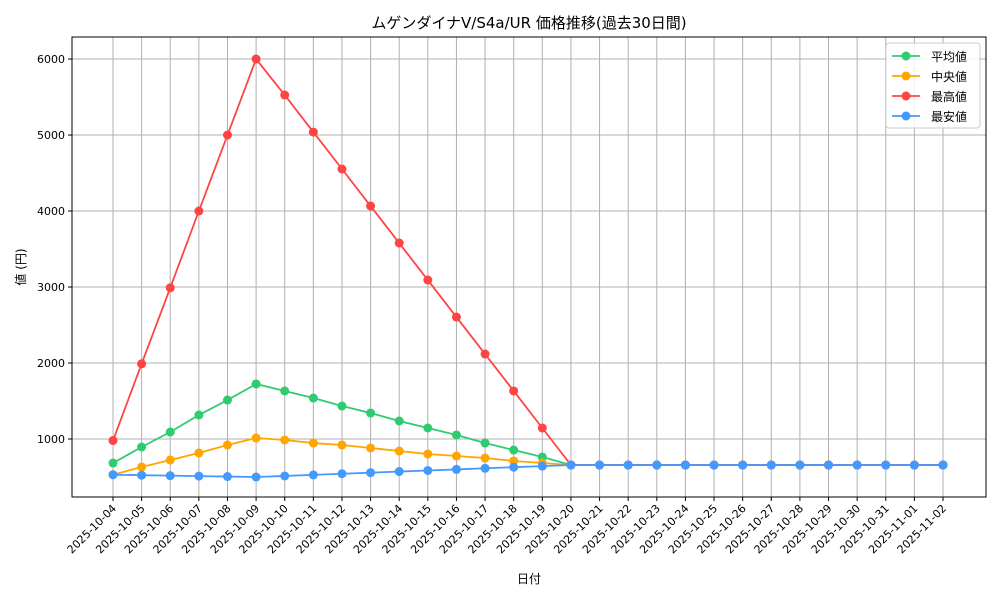  What do you see at coordinates (20, 266) in the screenshot?
I see `y-axis-label: 値 (円)` at bounding box center [20, 266].